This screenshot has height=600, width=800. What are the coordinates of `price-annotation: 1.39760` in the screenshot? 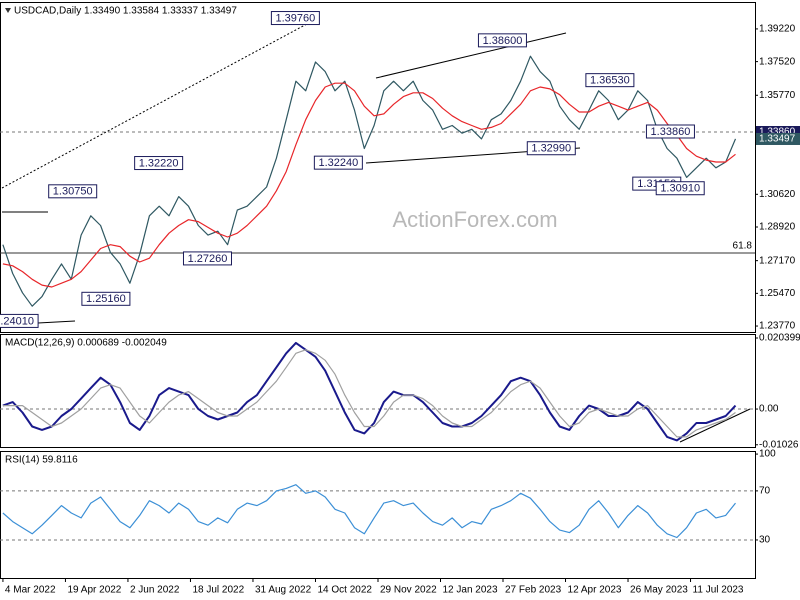 It's located at (296, 18).